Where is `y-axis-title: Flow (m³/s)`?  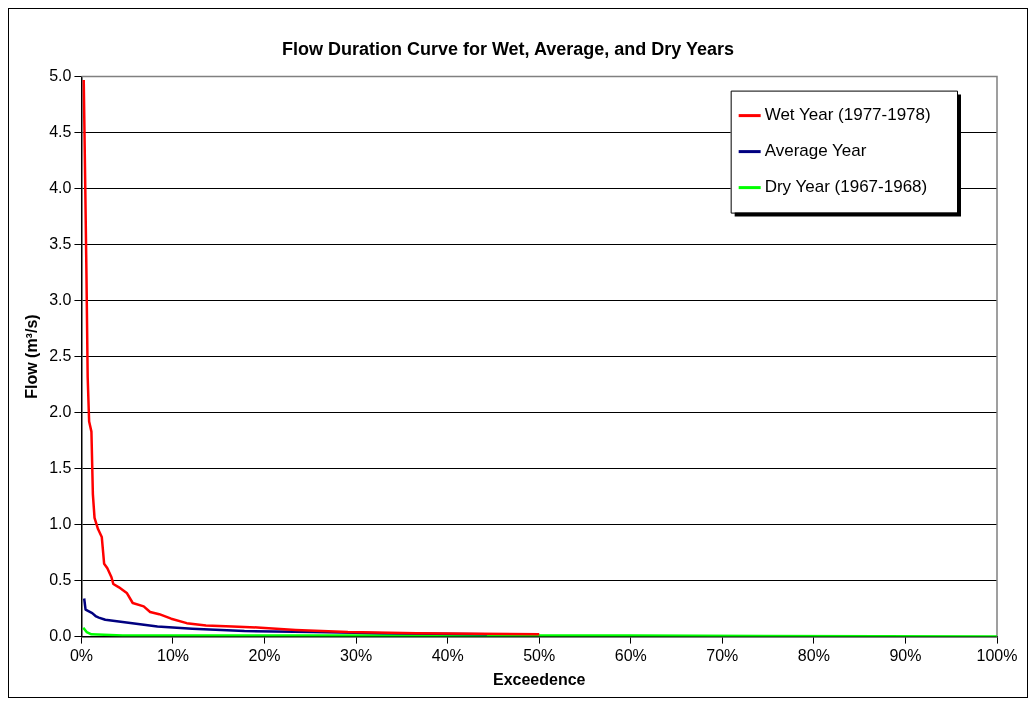
y-axis-title: Flow (m³/s) is located at coordinates (32, 356).